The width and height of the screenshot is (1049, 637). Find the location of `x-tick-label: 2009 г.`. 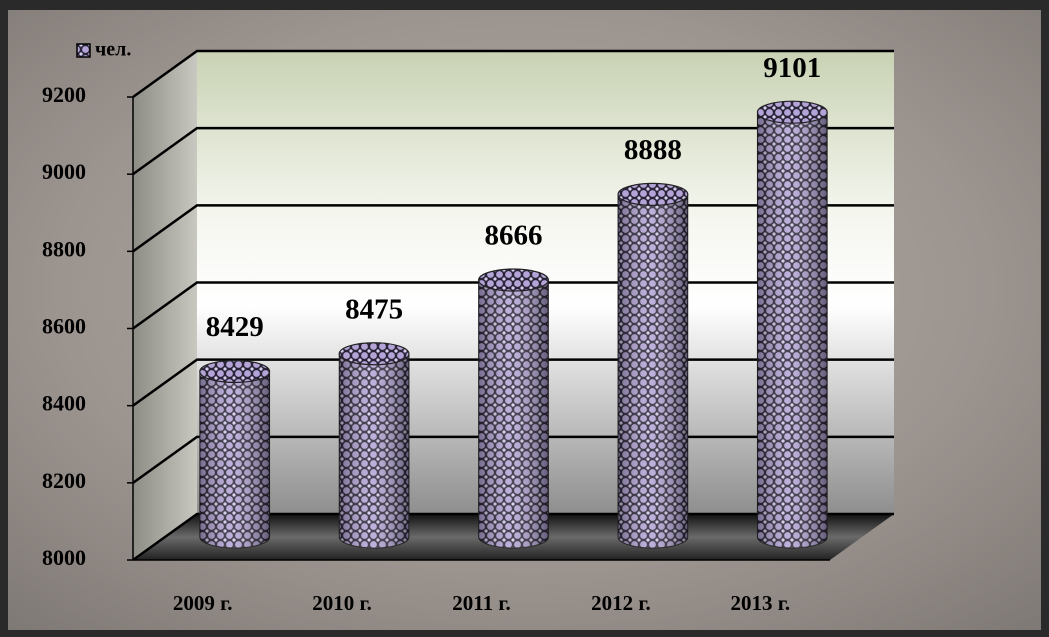

x-tick-label: 2009 г. is located at coordinates (203, 603).